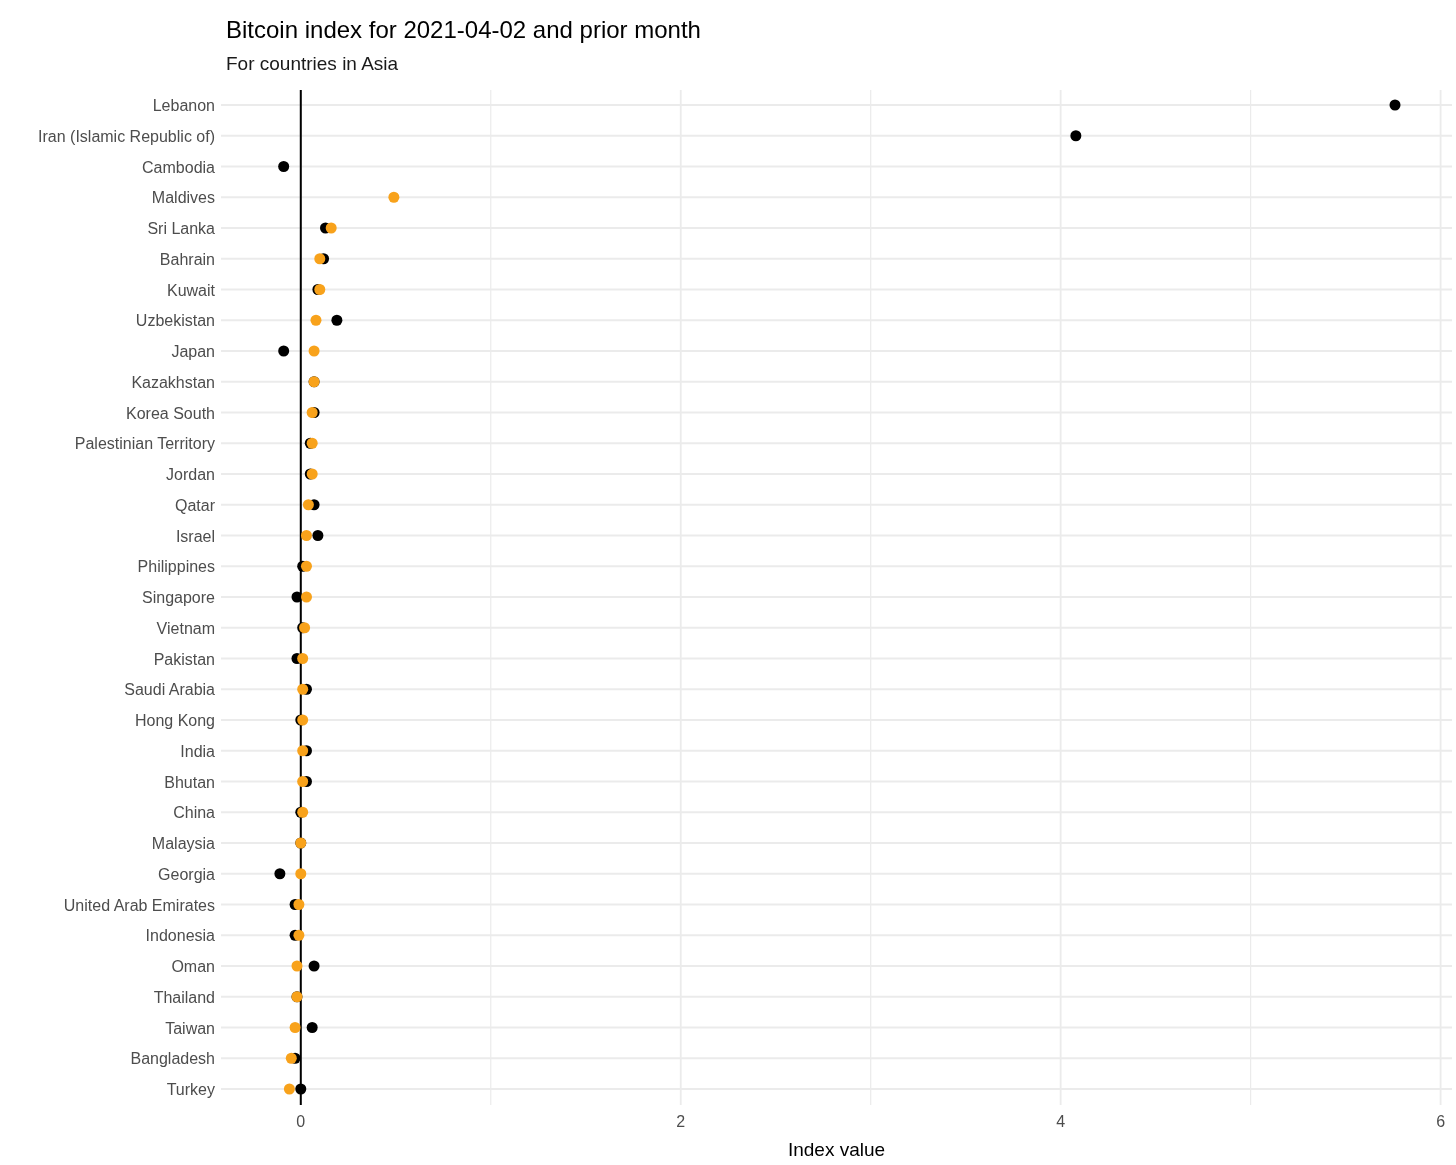 Image resolution: width=1456 pixels, height=1165 pixels. What do you see at coordinates (187, 259) in the screenshot?
I see `y-tick-label: Bahrain` at bounding box center [187, 259].